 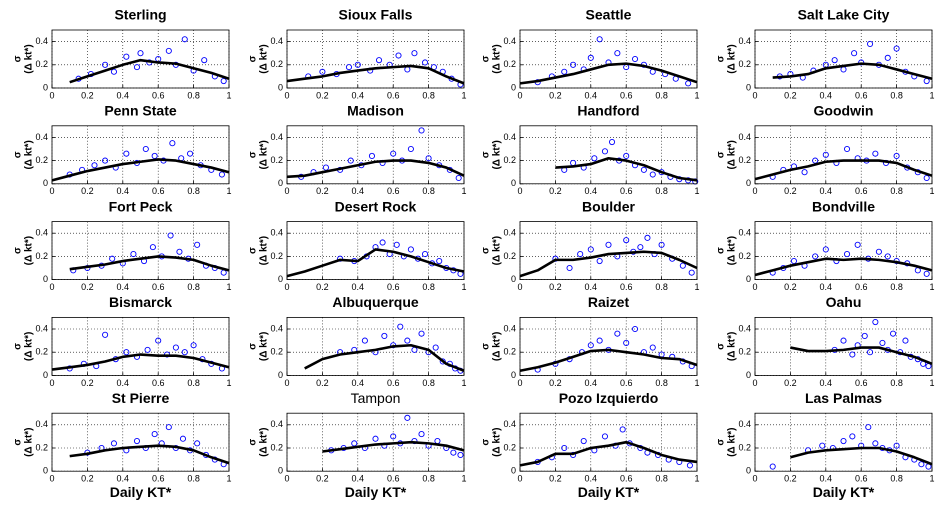 I want to click on panel-title: Las Palmas, so click(x=843, y=398).